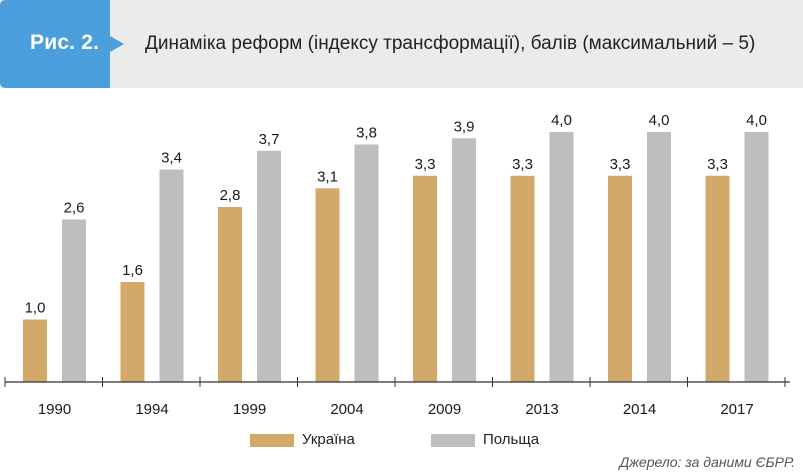 The width and height of the screenshot is (803, 472). What do you see at coordinates (717, 278) in the screenshot?
I see `bar-ukraine-2017` at bounding box center [717, 278].